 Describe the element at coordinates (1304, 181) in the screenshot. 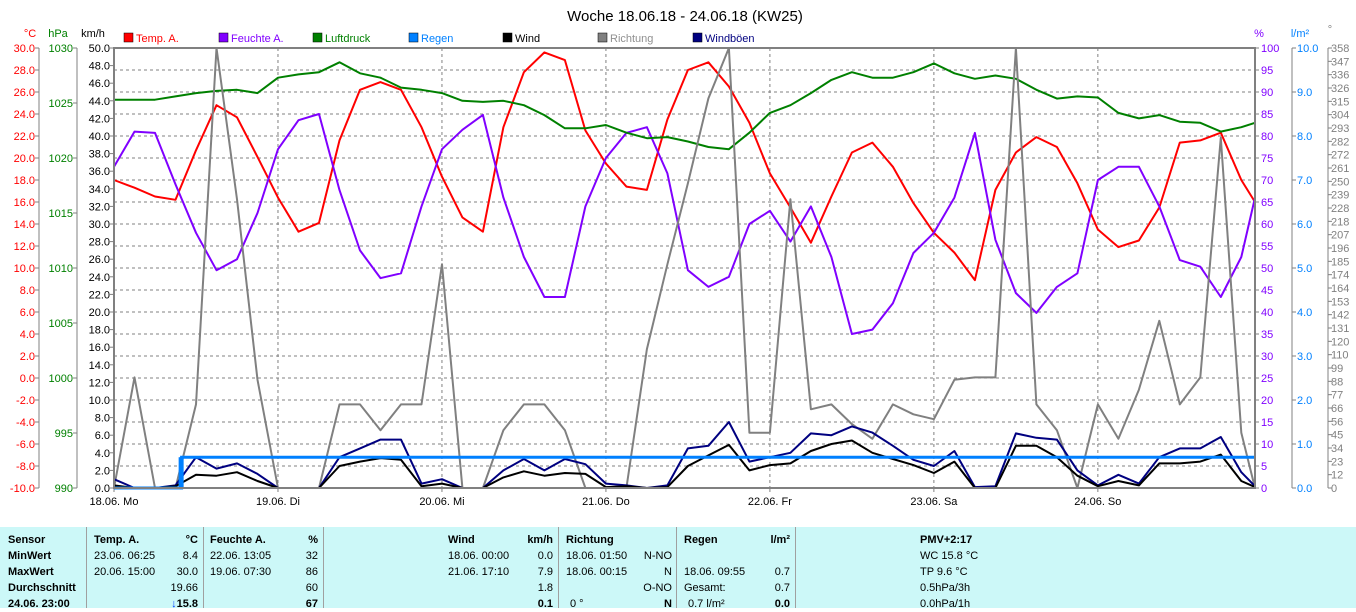

I see `rain-tick-label: 7.0` at that location.